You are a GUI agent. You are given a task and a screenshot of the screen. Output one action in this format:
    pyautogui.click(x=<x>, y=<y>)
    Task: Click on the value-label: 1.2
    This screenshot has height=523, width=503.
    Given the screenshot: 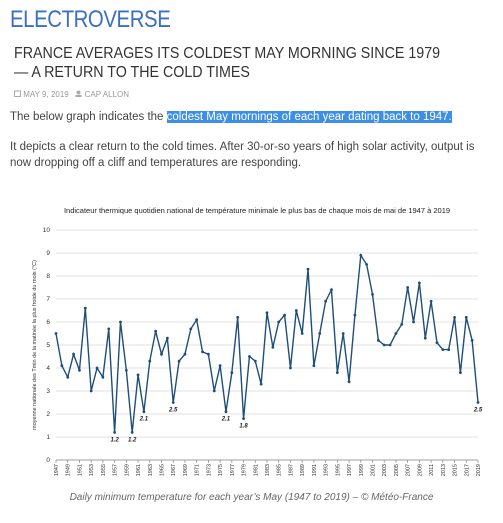 What is the action you would take?
    pyautogui.click(x=114, y=440)
    